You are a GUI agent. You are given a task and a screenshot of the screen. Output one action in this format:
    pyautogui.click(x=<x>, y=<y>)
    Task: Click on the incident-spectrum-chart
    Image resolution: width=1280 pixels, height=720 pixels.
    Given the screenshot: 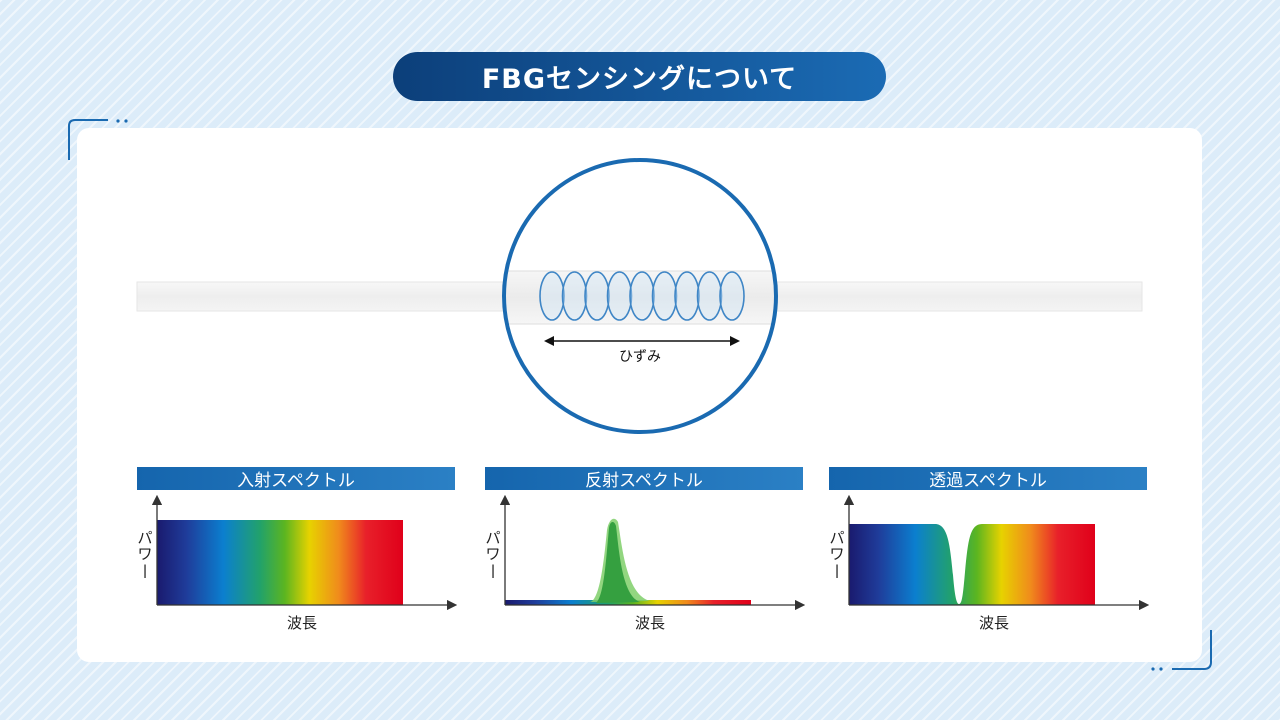 What is the action you would take?
    pyautogui.click(x=304, y=552)
    